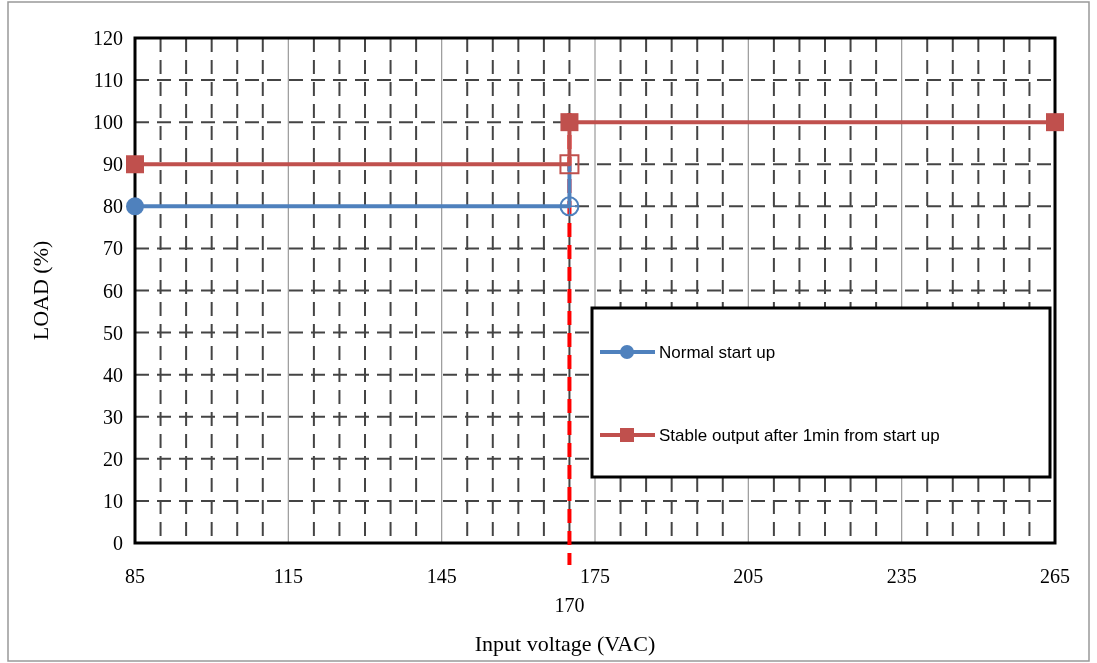 The height and width of the screenshot is (663, 1097). What do you see at coordinates (595, 576) in the screenshot?
I see `x-tick-label: 175` at bounding box center [595, 576].